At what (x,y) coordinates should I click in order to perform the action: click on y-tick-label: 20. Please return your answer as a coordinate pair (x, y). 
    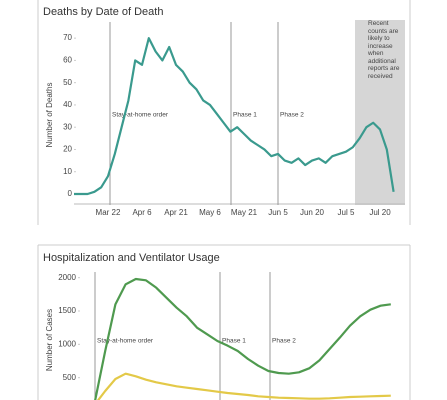
    Looking at the image, I should click on (67, 149).